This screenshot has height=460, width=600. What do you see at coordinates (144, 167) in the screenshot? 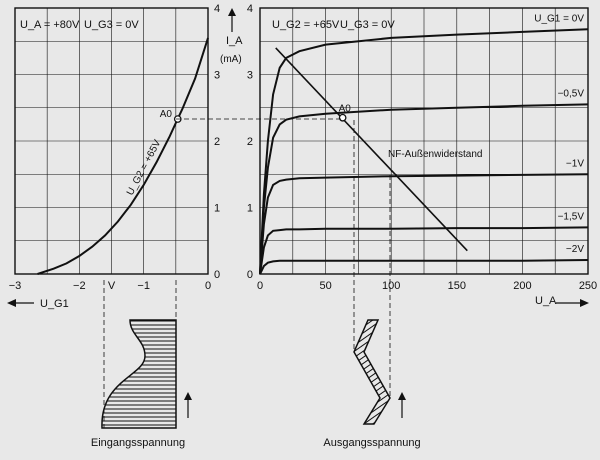
I see `left-series-label: U_G2 = +65V` at bounding box center [144, 167].